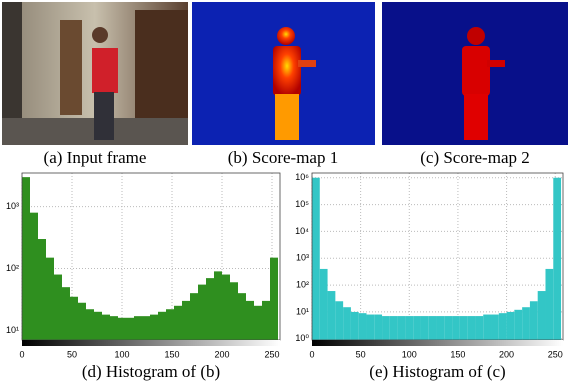 The width and height of the screenshot is (571, 385). I want to click on input-frame, so click(95, 73).